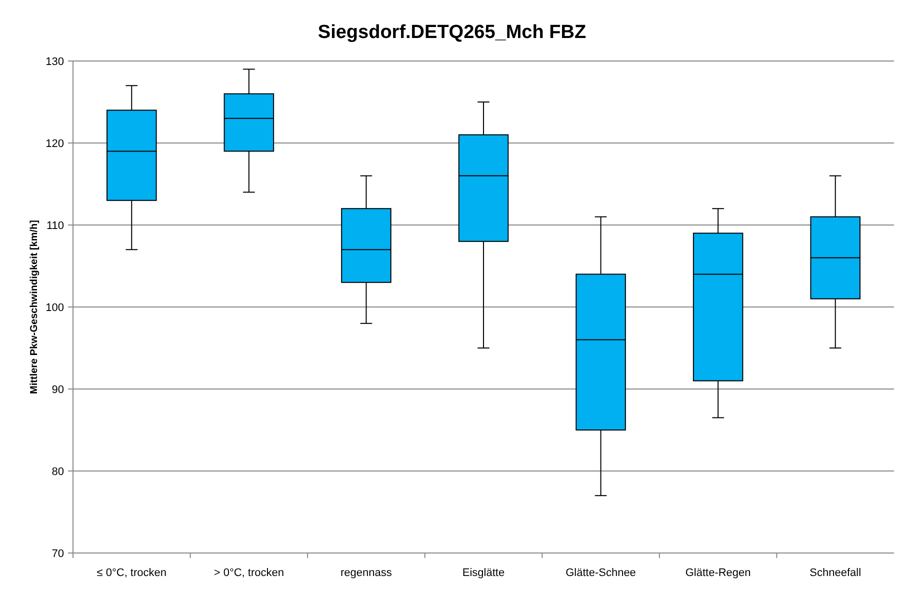  What do you see at coordinates (601, 573) in the screenshot?
I see `x-tick-label: Glätte-Schnee` at bounding box center [601, 573].